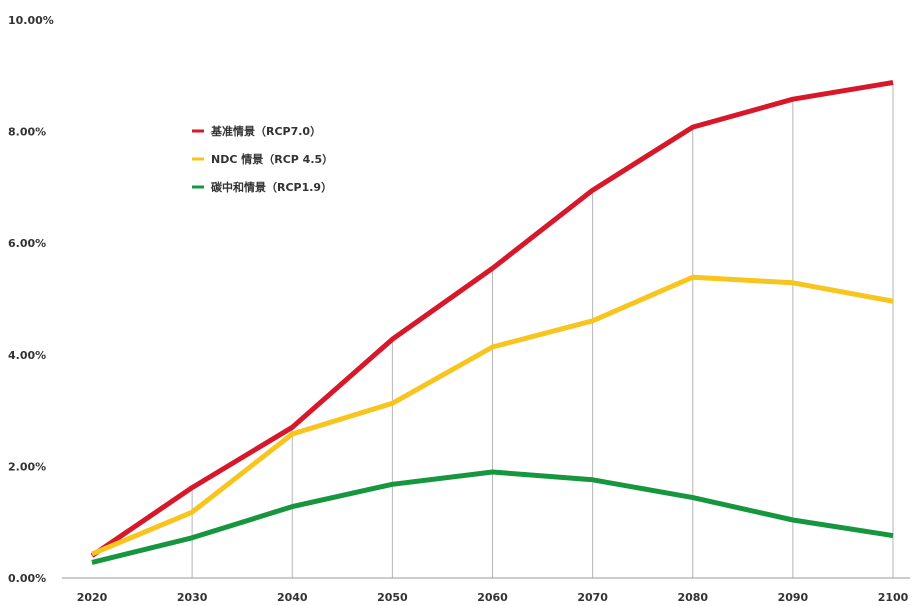 The height and width of the screenshot is (605, 916). What do you see at coordinates (27, 132) in the screenshot?
I see `y-tick-label: 8.00%` at bounding box center [27, 132].